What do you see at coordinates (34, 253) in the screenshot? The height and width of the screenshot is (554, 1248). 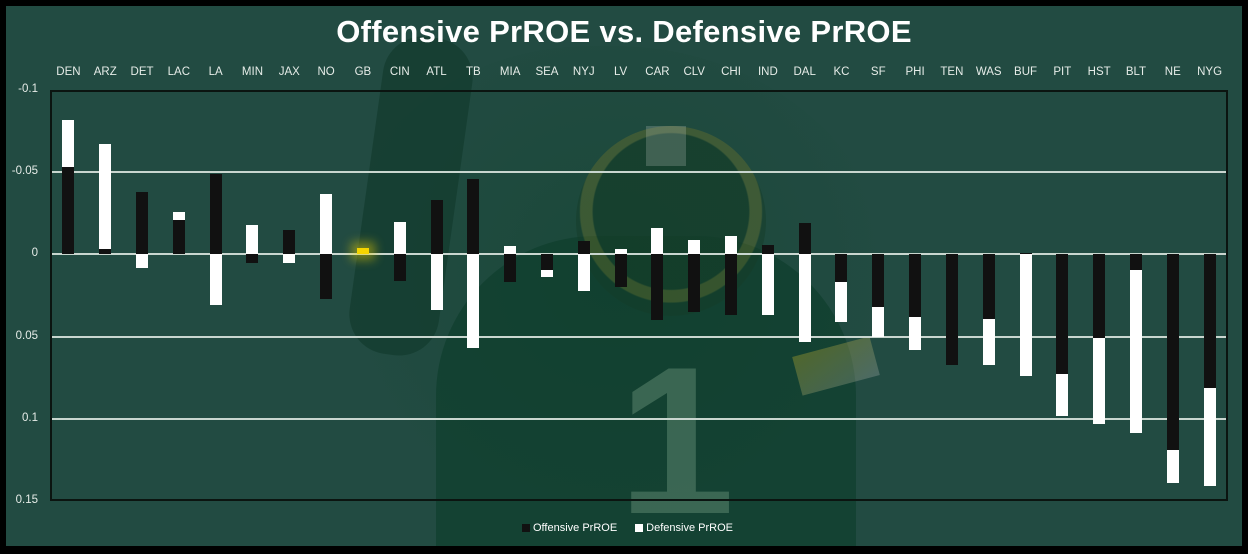 I see `y-tick-label: 0` at bounding box center [34, 253].